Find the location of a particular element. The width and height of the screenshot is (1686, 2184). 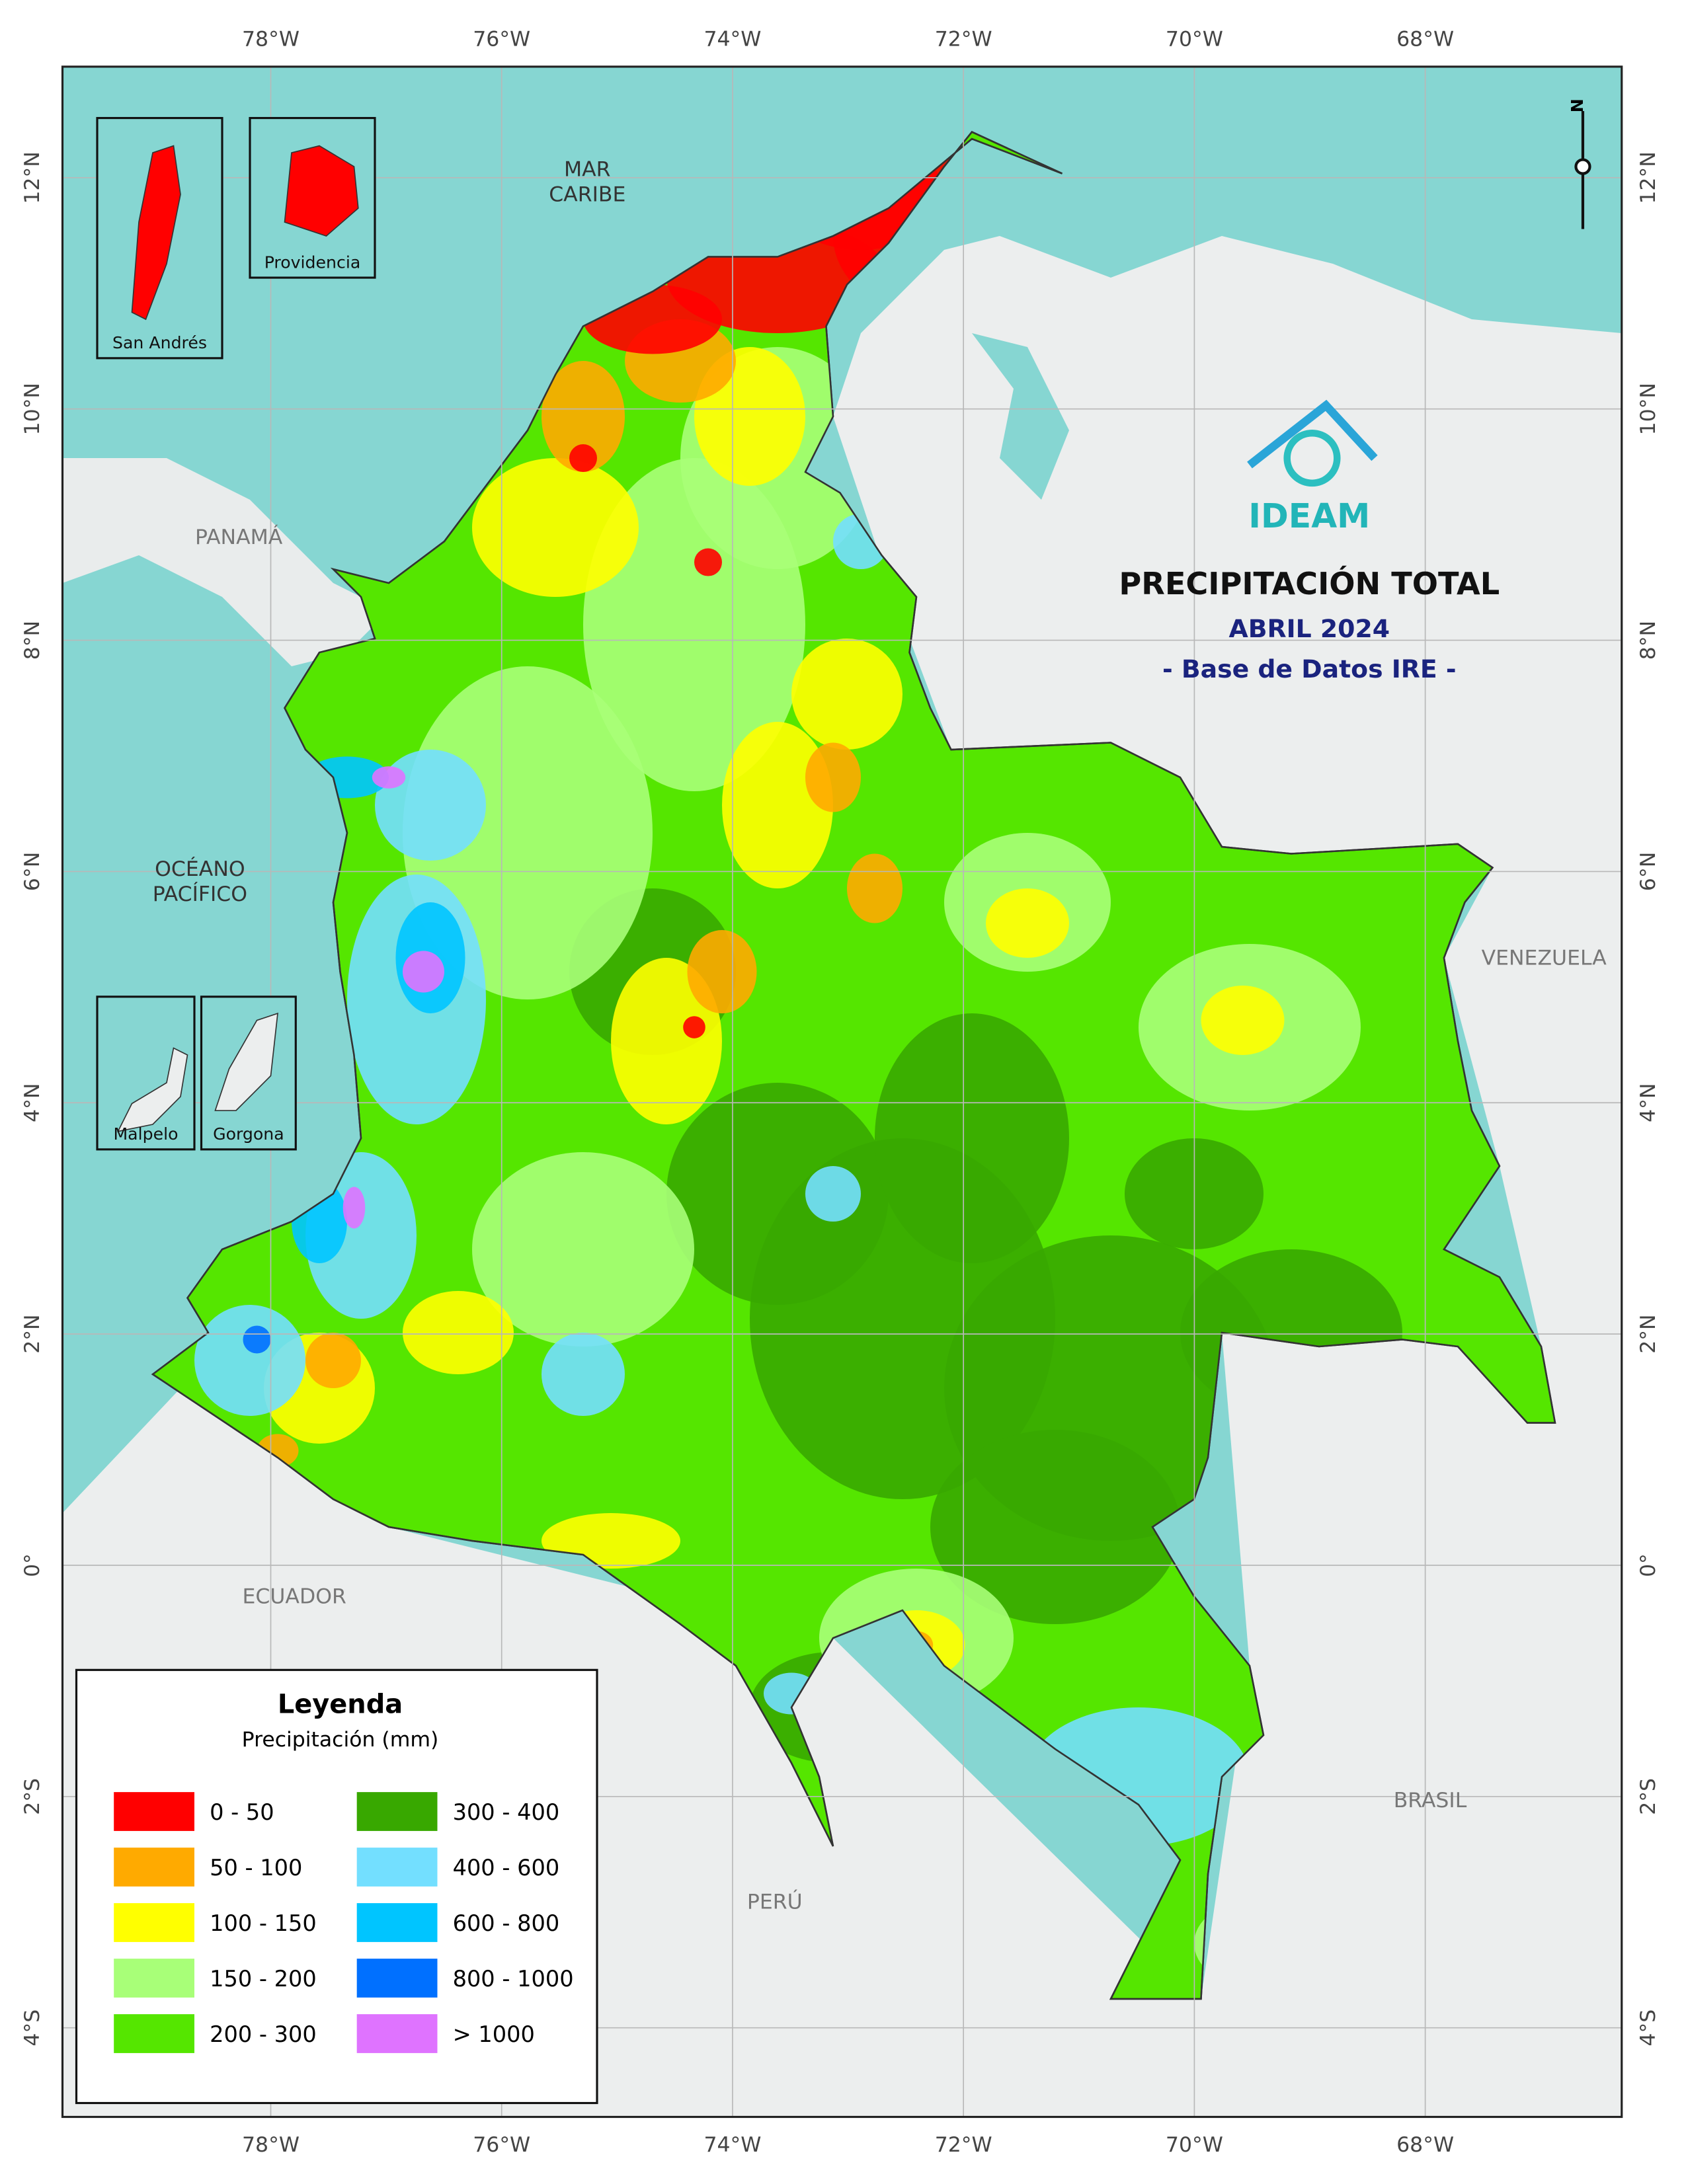

legend-label: 0 - 50 is located at coordinates (242, 1812).